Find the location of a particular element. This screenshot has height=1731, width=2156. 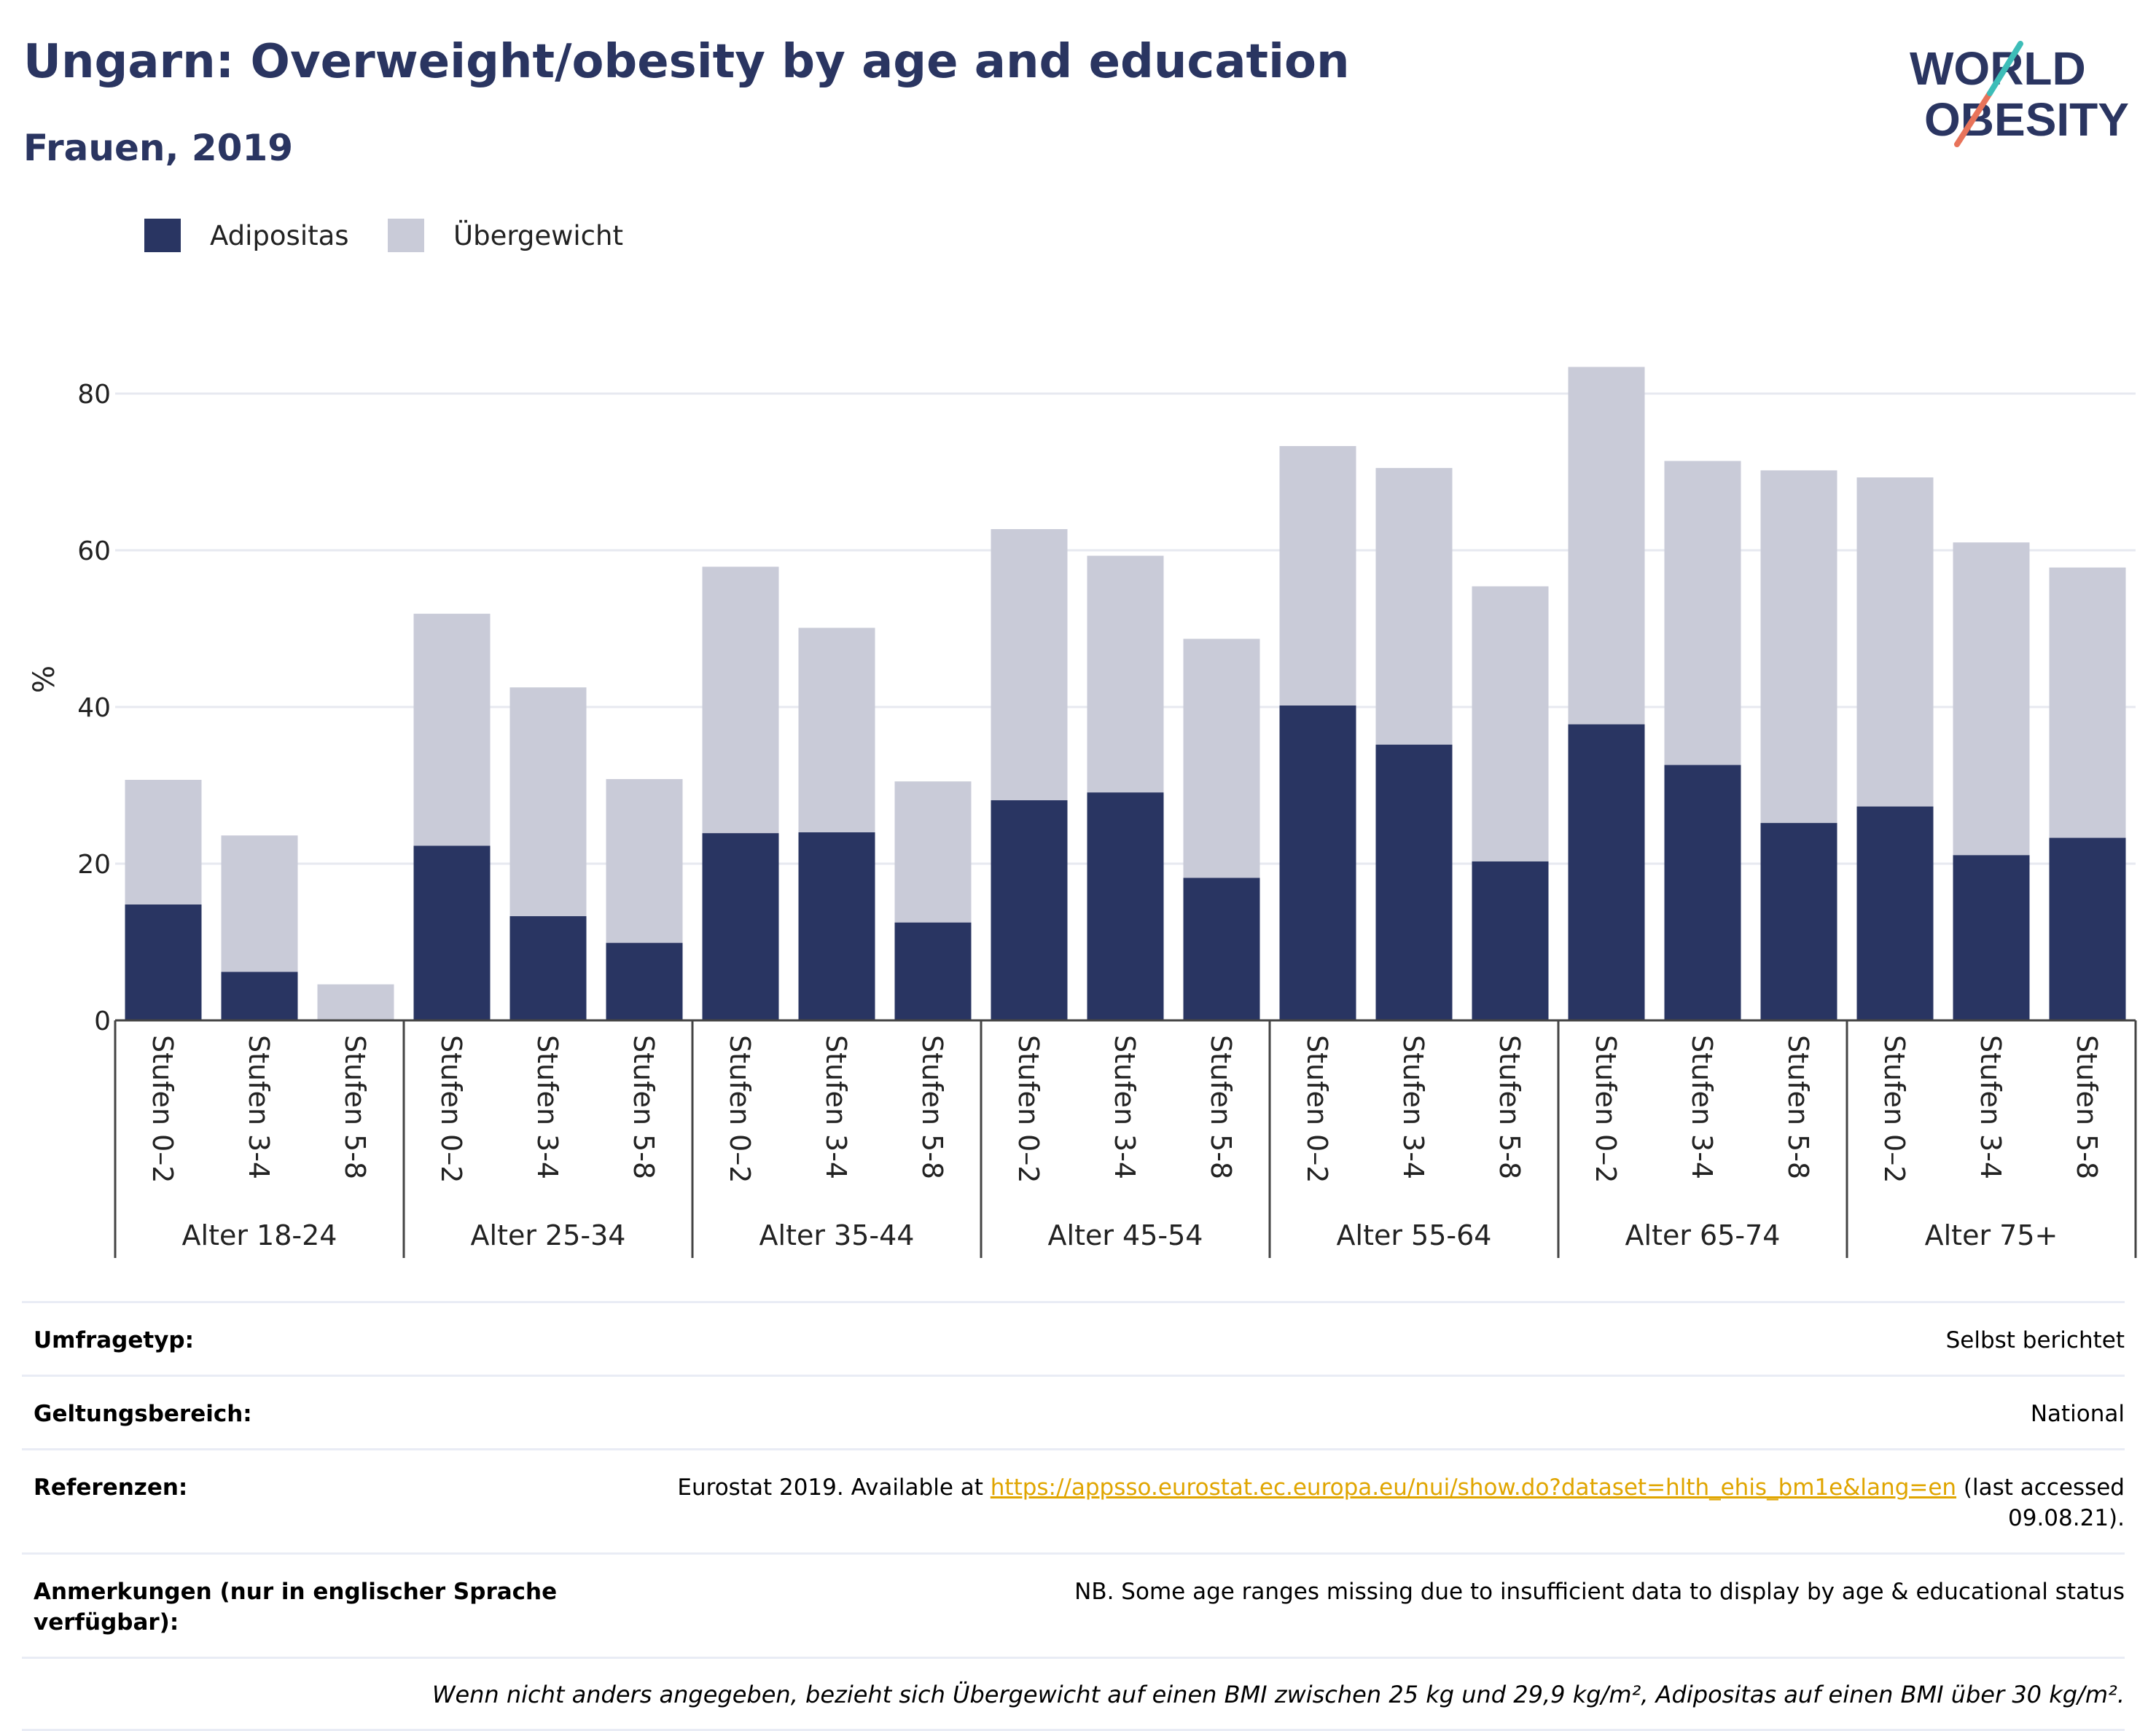

logo-slash-upper is located at coordinates (2005, 68).